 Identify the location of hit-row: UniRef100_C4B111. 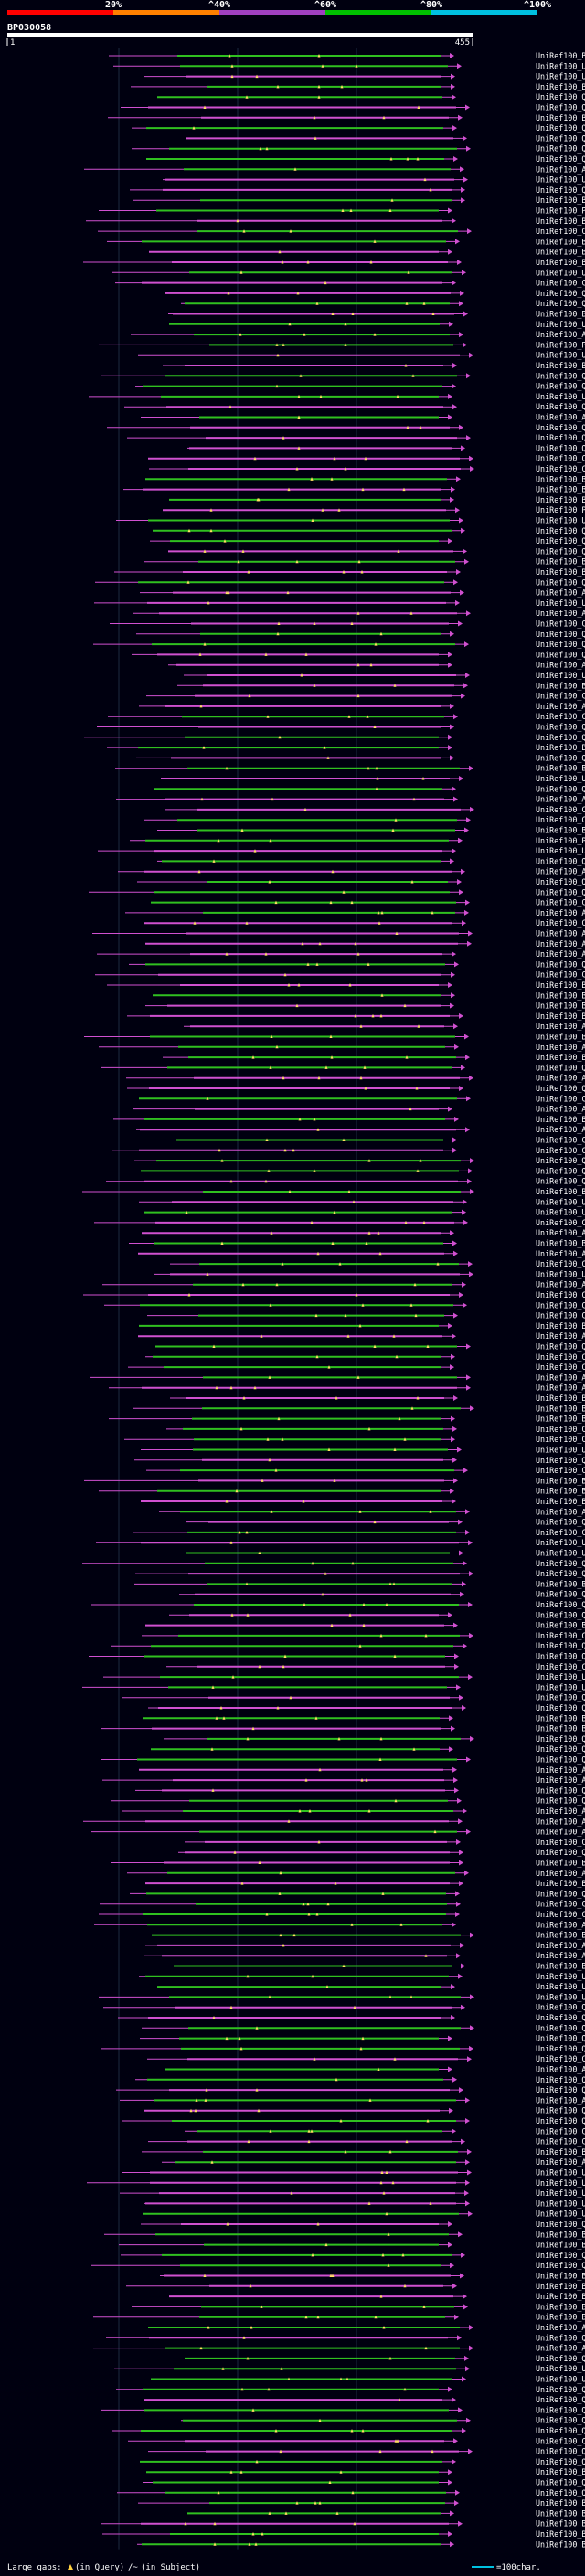
(349, 1150).